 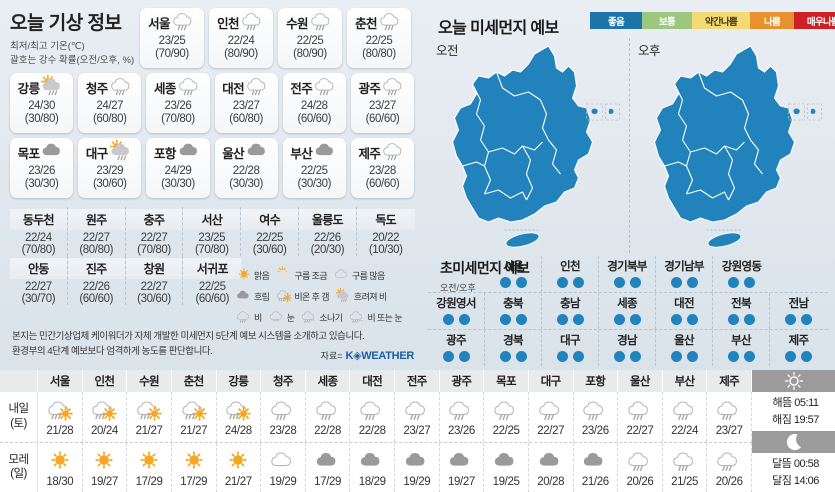 I want to click on ultrafine-region-cell: 경기북부, so click(x=627, y=274).